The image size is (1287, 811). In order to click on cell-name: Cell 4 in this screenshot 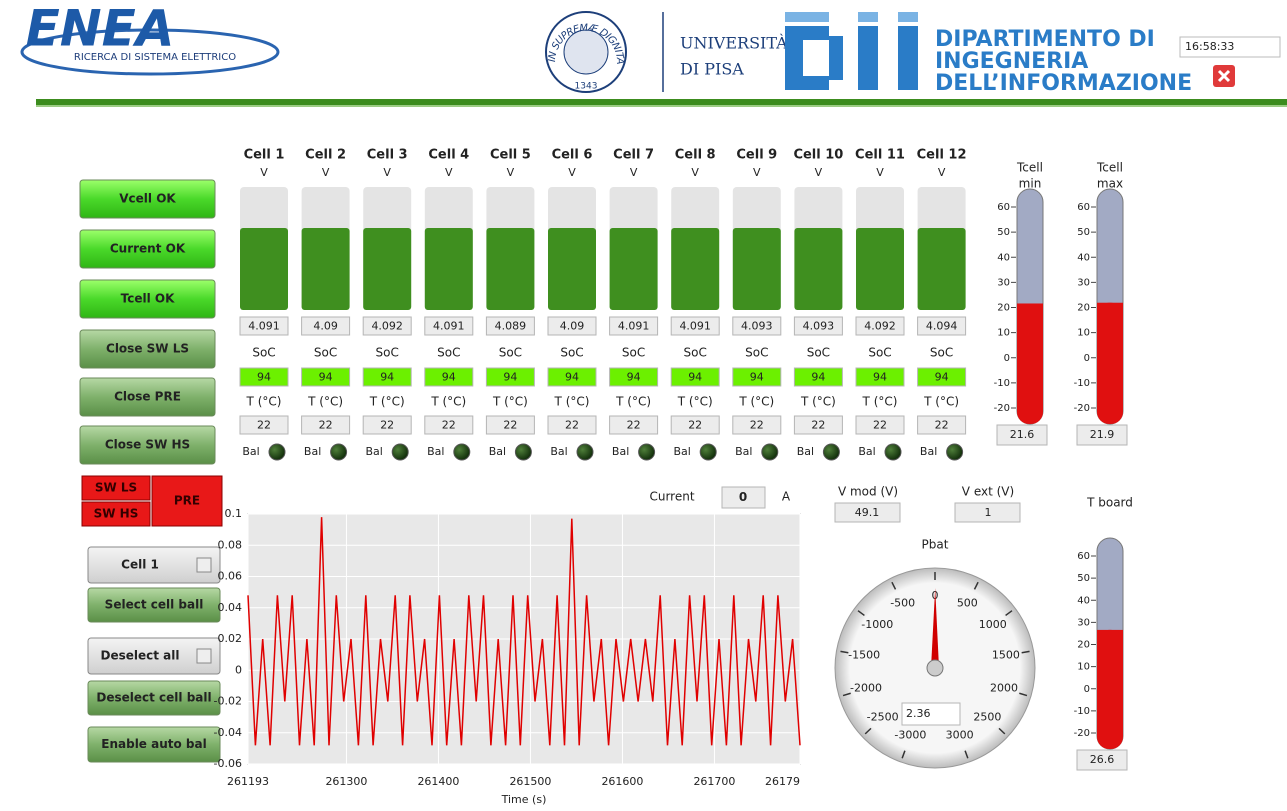, I will do `click(448, 155)`.